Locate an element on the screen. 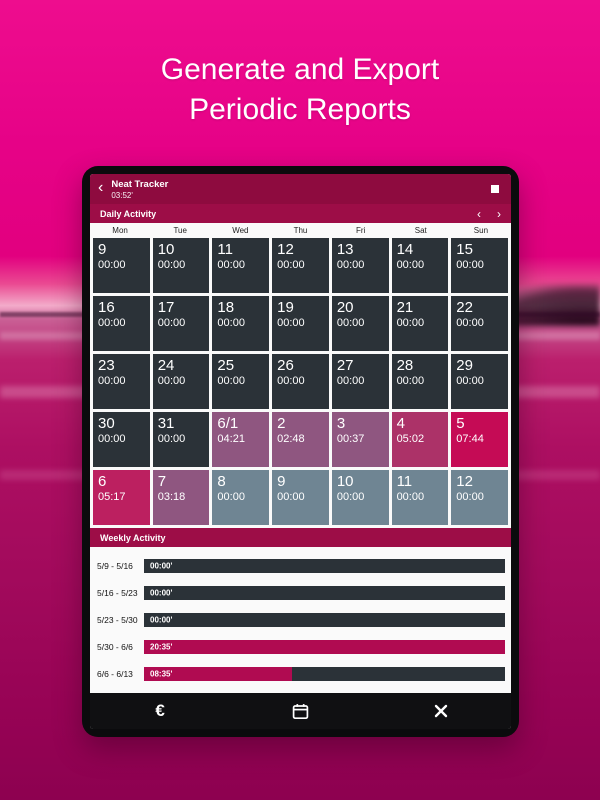 This screenshot has width=600, height=800. cell-day-number: 20 is located at coordinates (345, 307).